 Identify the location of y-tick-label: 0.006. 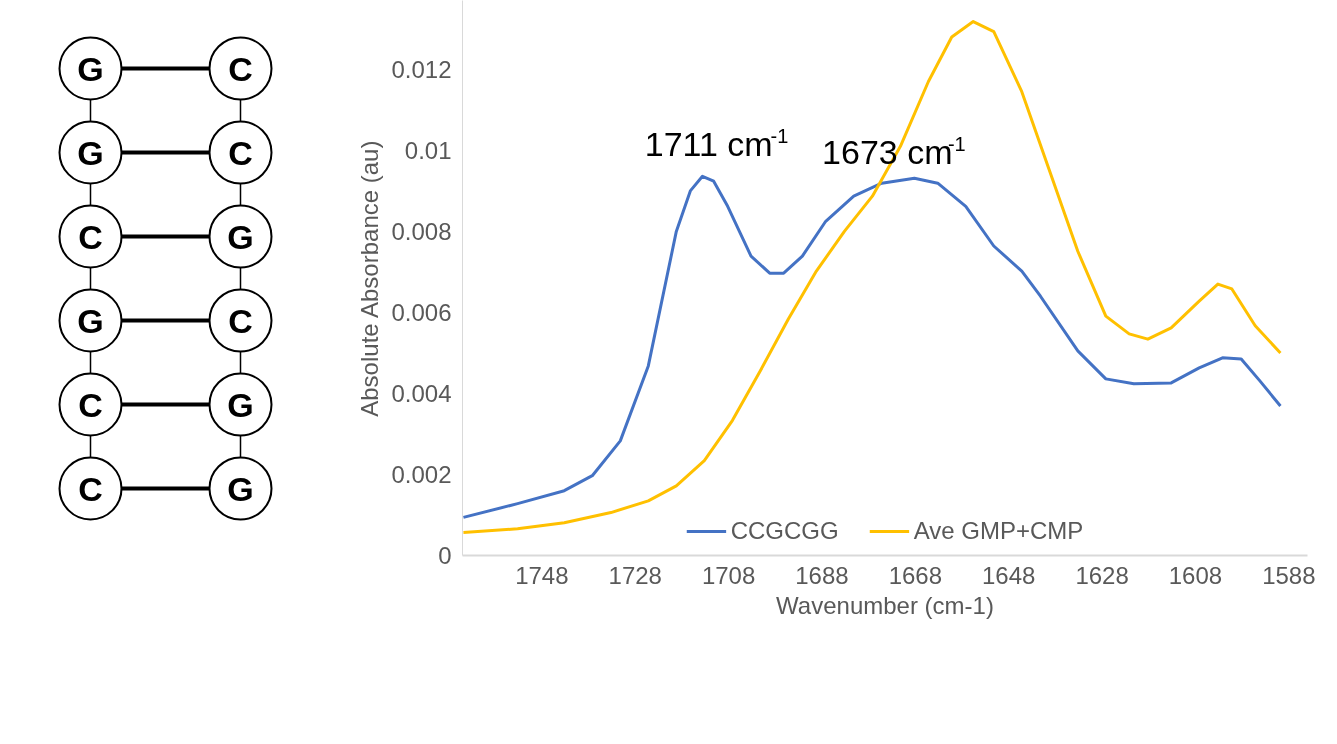
(421, 312).